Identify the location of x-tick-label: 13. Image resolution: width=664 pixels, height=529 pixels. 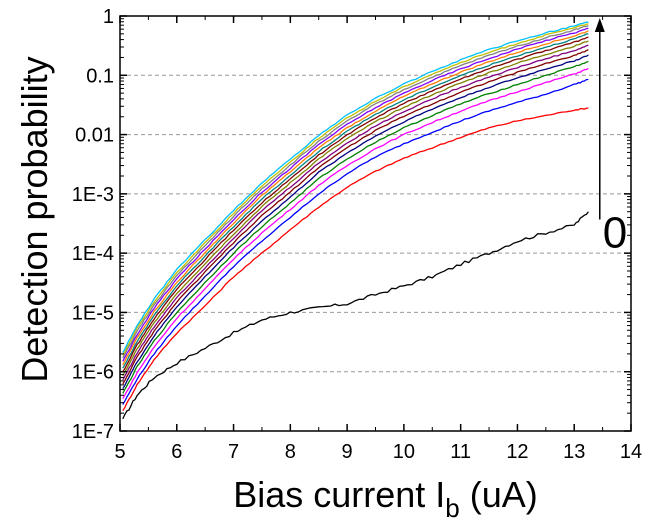
(574, 452).